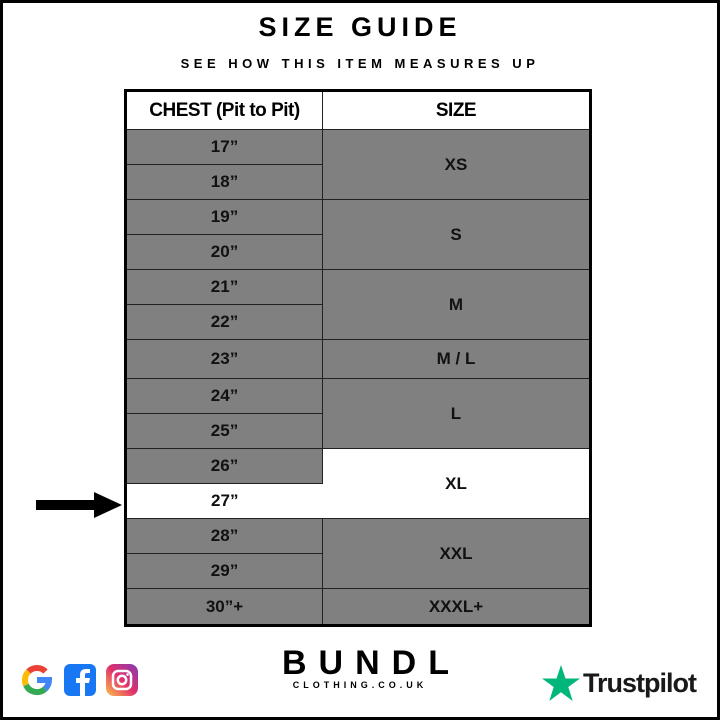  I want to click on chest-cell: 18”, so click(224, 182).